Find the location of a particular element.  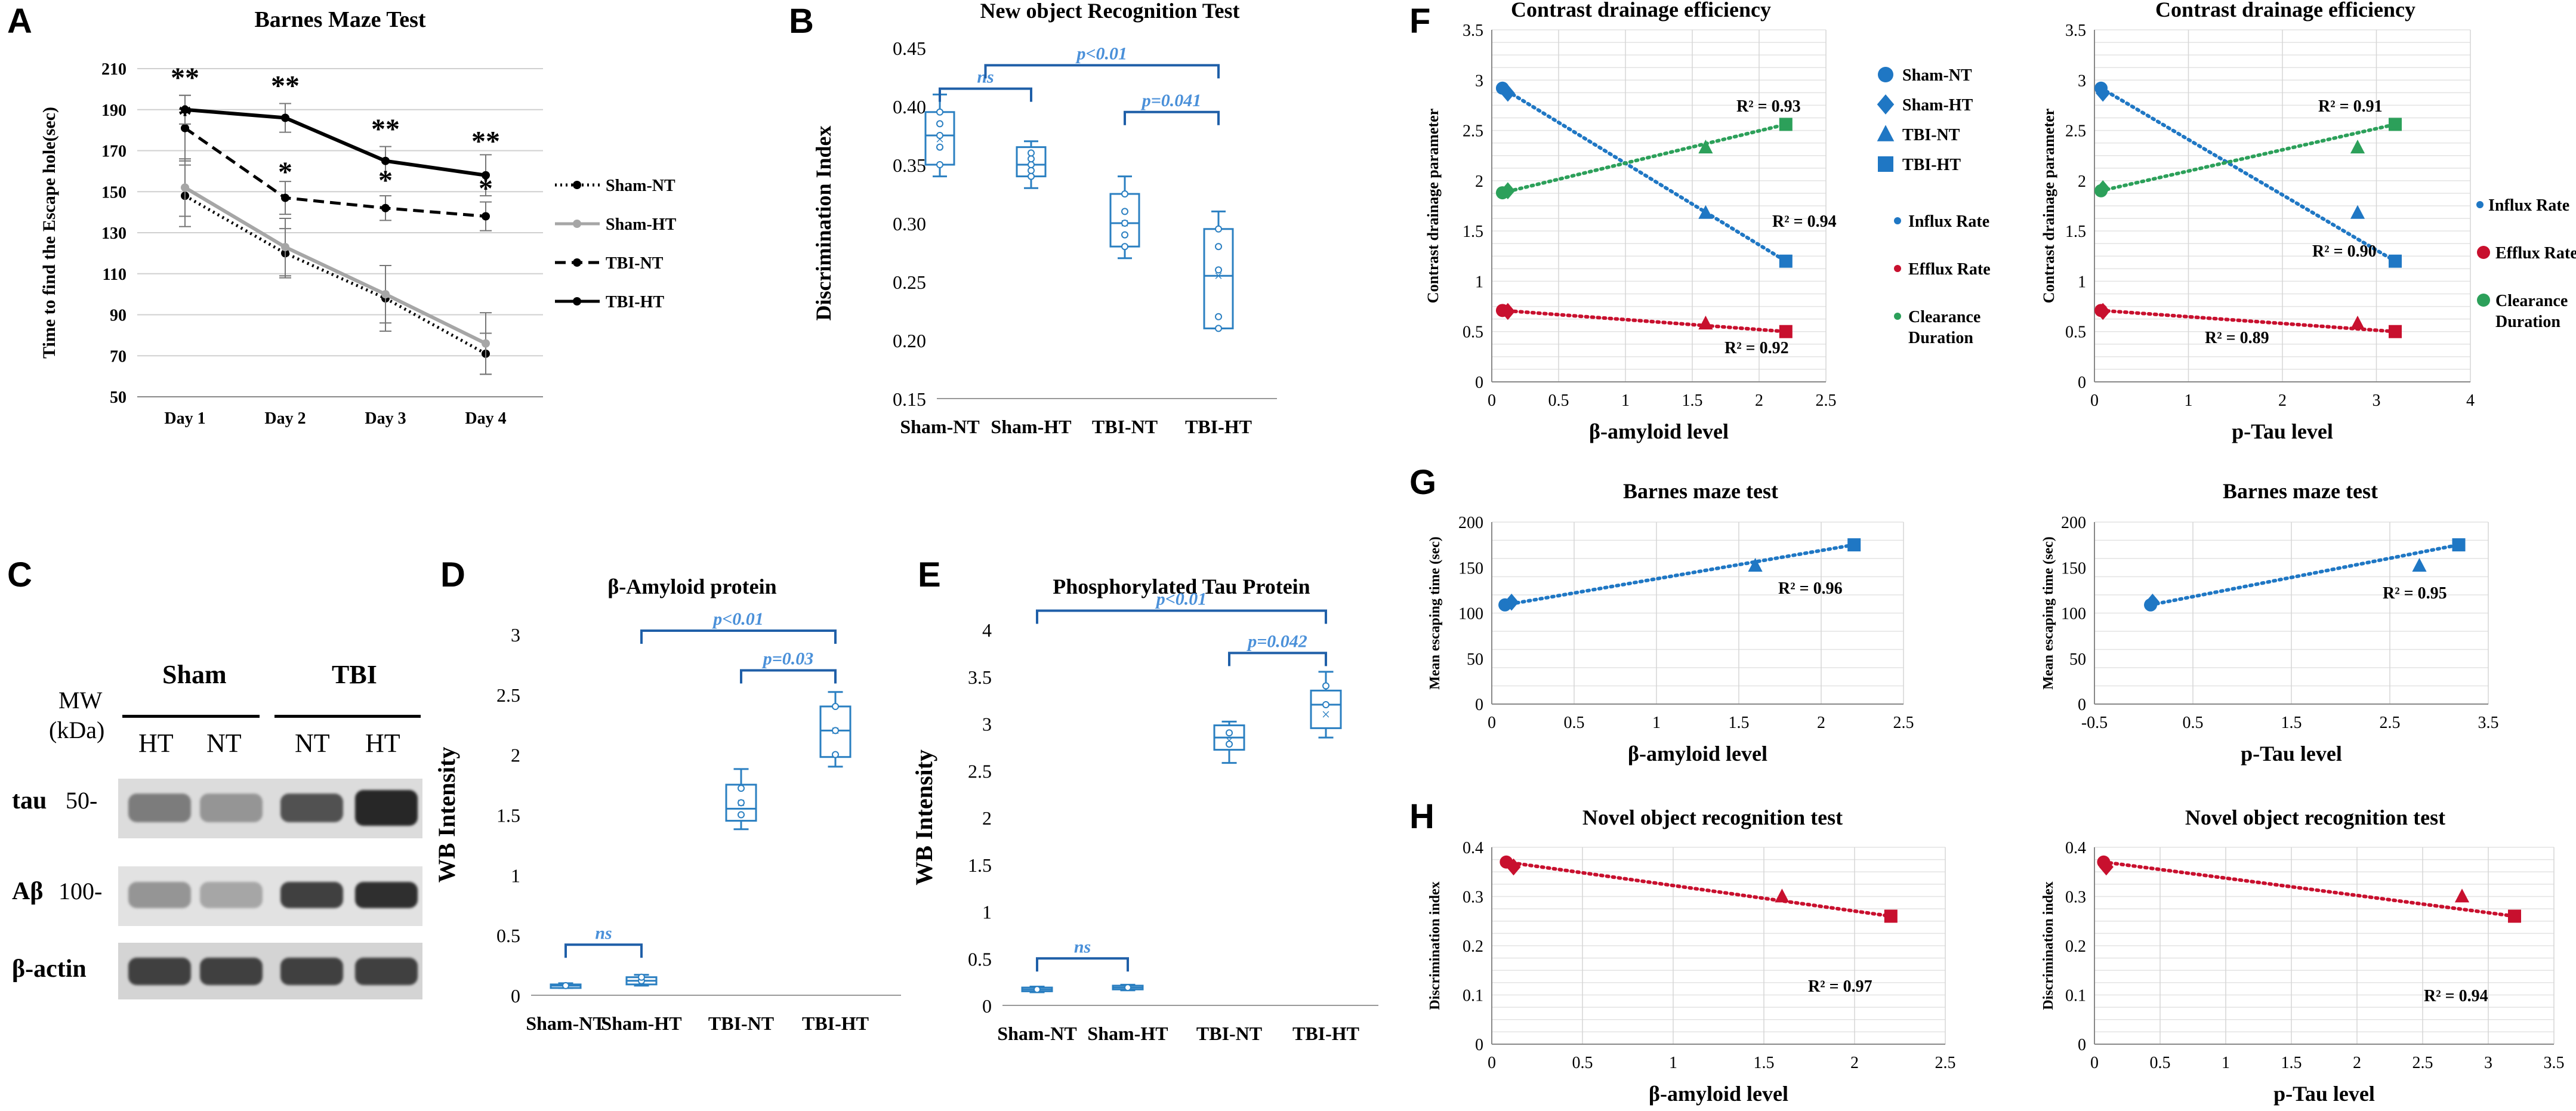

y-tick-label: 70 is located at coordinates (118, 356).